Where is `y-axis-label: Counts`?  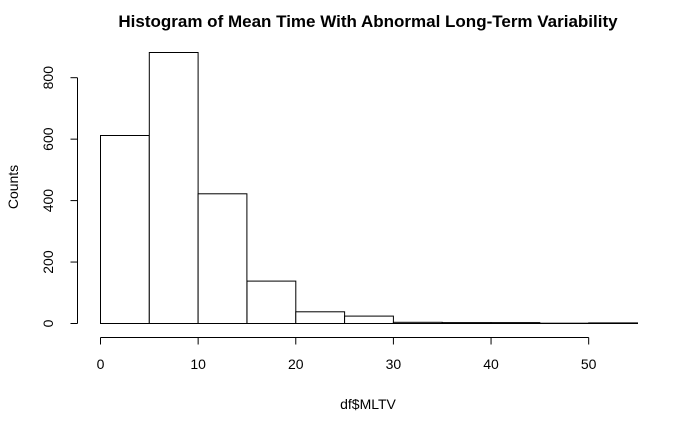 y-axis-label: Counts is located at coordinates (13, 187).